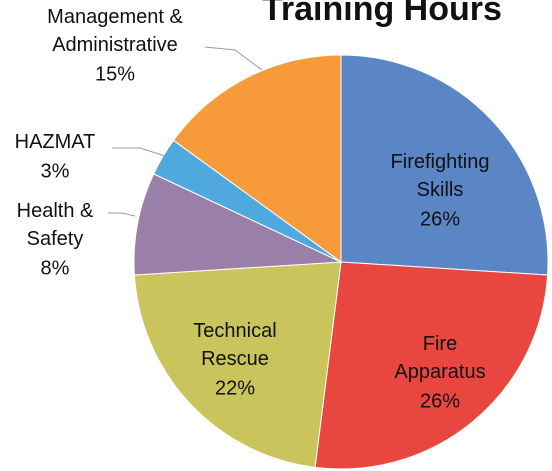 Image resolution: width=552 pixels, height=471 pixels. I want to click on slice-label: Fire Apparatus, so click(439, 358).